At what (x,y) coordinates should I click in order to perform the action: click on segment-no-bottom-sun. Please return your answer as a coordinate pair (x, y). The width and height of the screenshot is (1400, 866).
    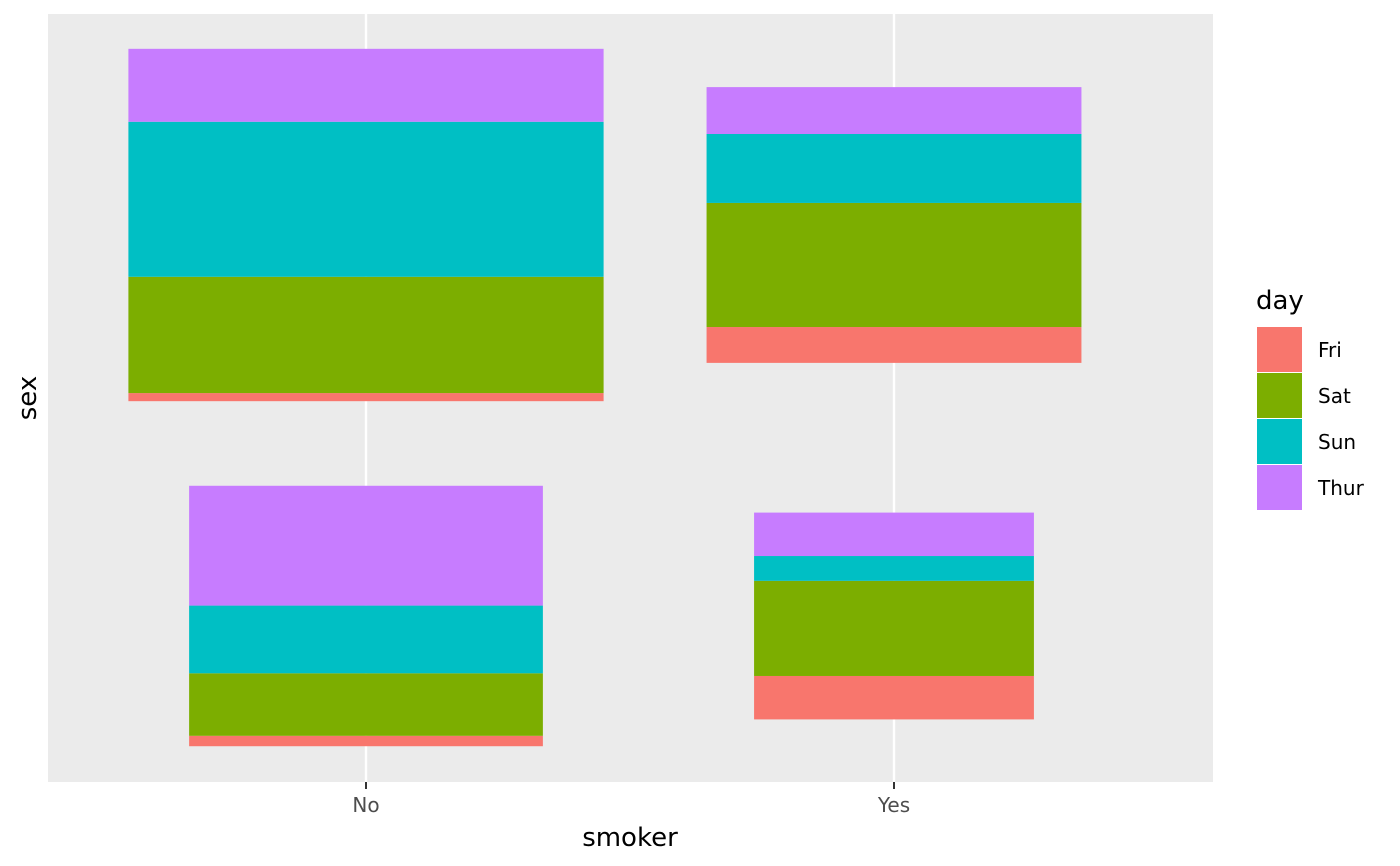
    Looking at the image, I should click on (366, 639).